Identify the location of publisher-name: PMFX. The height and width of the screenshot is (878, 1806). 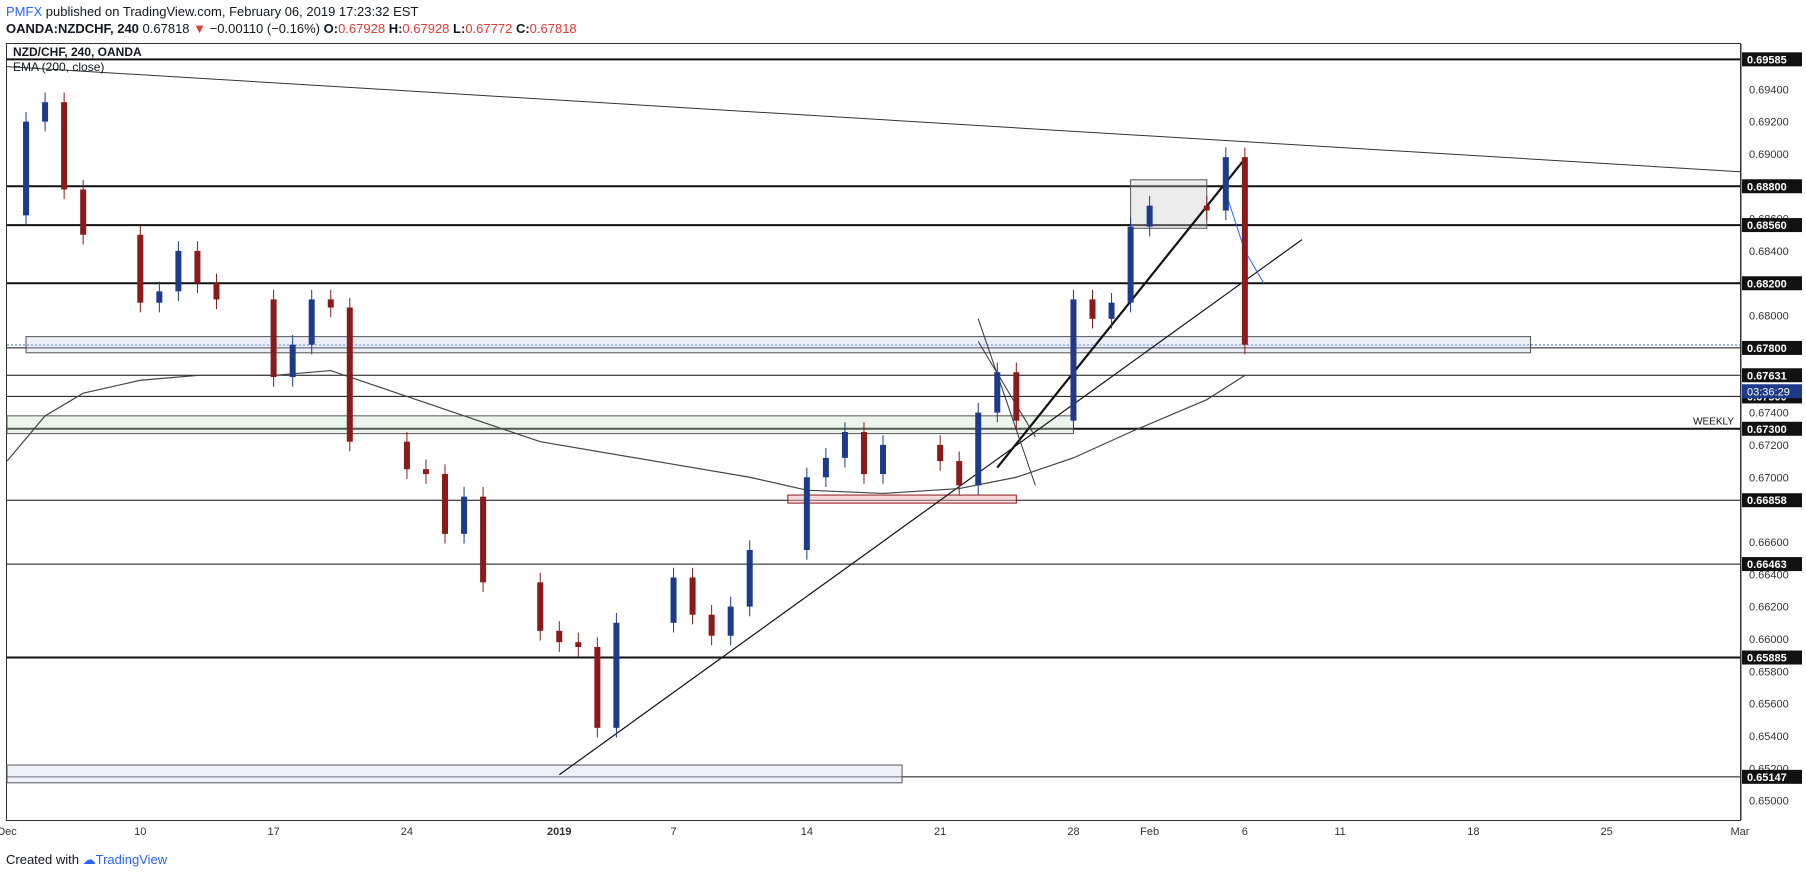
(24, 11).